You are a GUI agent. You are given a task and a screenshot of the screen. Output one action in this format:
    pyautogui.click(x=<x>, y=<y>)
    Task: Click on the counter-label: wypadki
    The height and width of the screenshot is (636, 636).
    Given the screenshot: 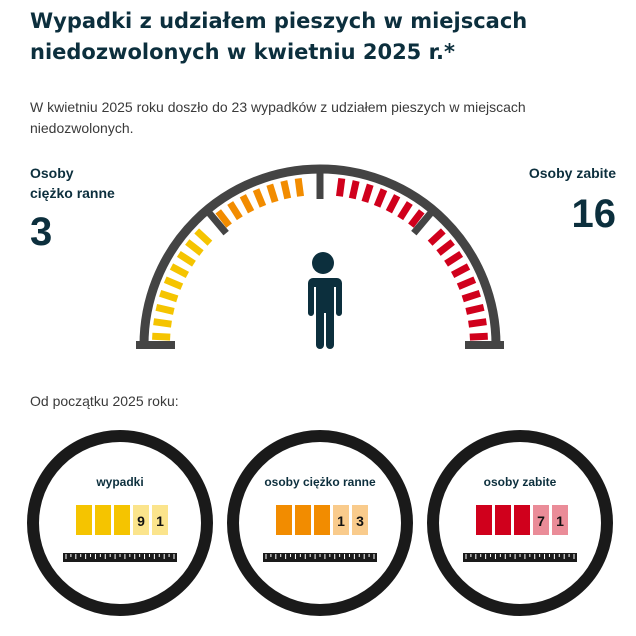 What is the action you would take?
    pyautogui.click(x=119, y=482)
    